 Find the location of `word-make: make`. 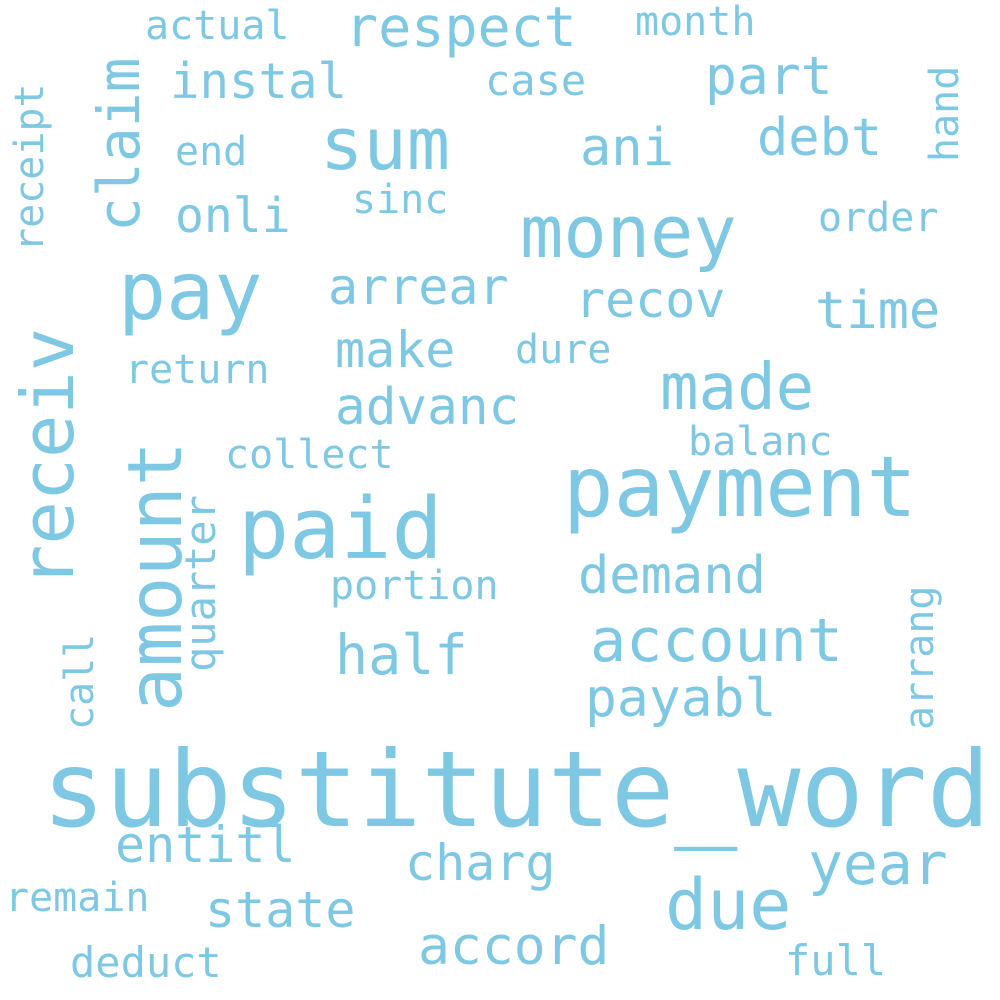

word-make: make is located at coordinates (395, 350).